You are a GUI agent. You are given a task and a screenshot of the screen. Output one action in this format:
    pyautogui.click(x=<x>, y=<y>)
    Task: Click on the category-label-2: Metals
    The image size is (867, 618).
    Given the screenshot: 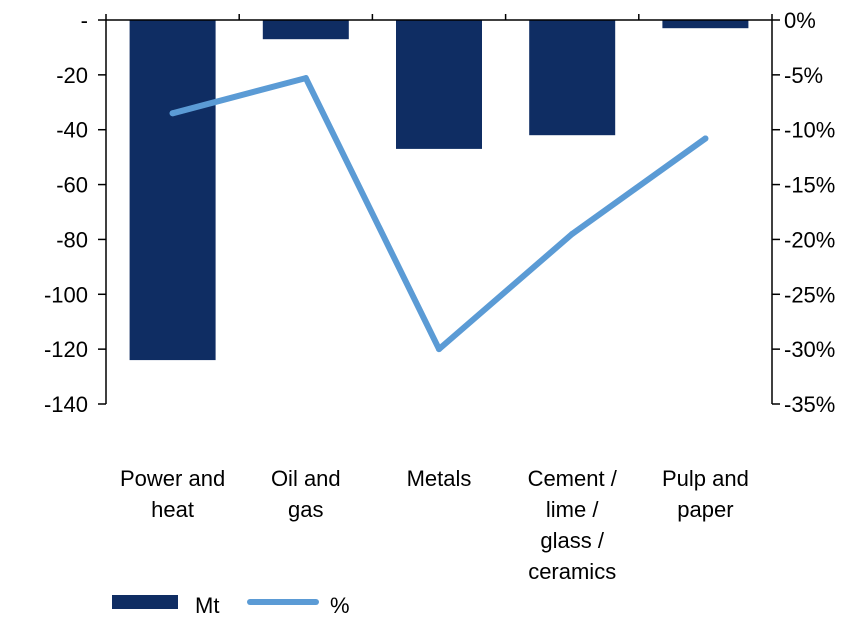 What is the action you would take?
    pyautogui.click(x=439, y=478)
    